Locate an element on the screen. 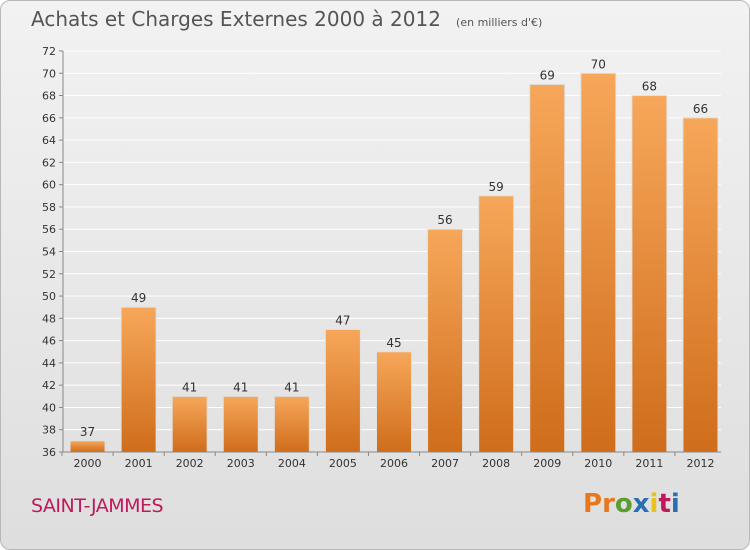  y-tick-label: 66 is located at coordinates (49, 118).